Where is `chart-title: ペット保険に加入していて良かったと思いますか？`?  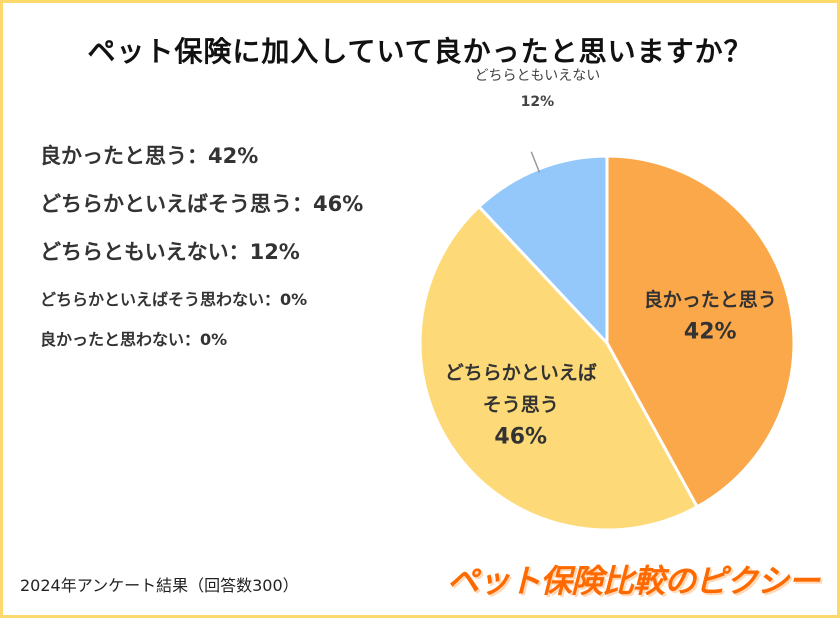 chart-title: ペット保険に加入していて良かったと思いますか？ is located at coordinates (420, 51).